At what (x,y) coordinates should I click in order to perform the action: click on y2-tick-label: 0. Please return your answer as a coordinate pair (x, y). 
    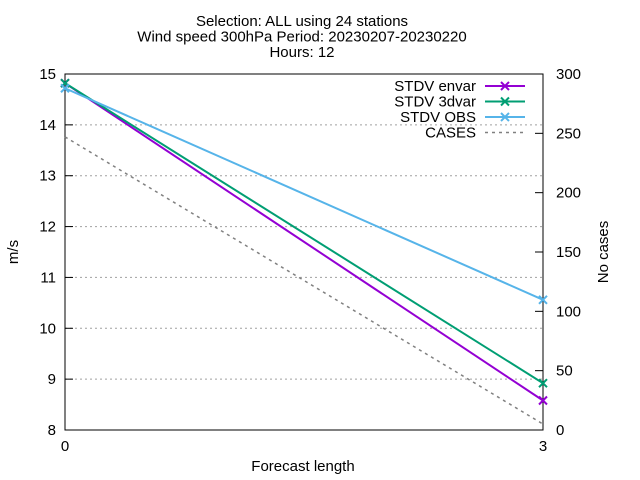
    Looking at the image, I should click on (560, 430).